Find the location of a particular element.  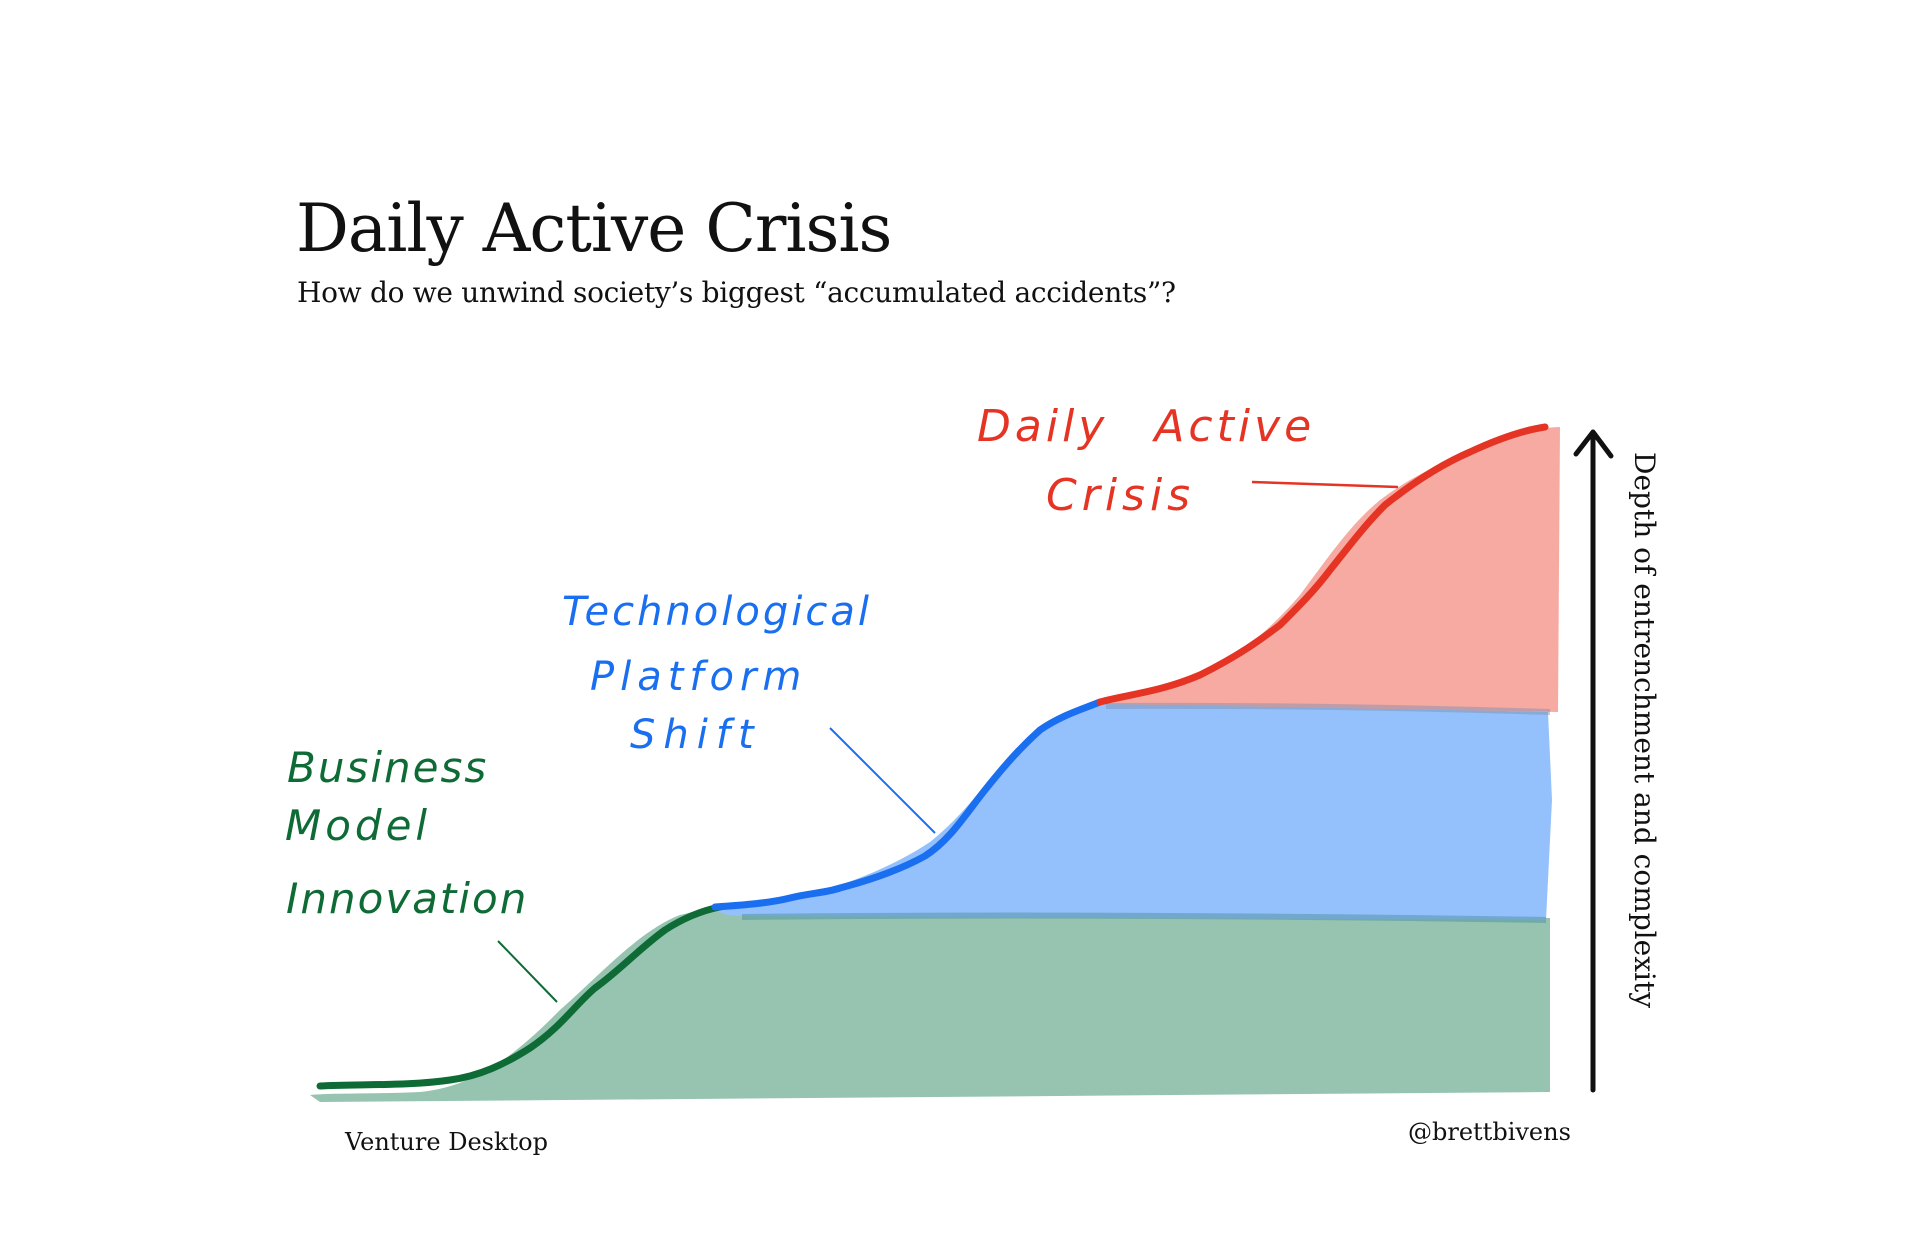

page-title: Daily Active Crisis is located at coordinates (594, 228).